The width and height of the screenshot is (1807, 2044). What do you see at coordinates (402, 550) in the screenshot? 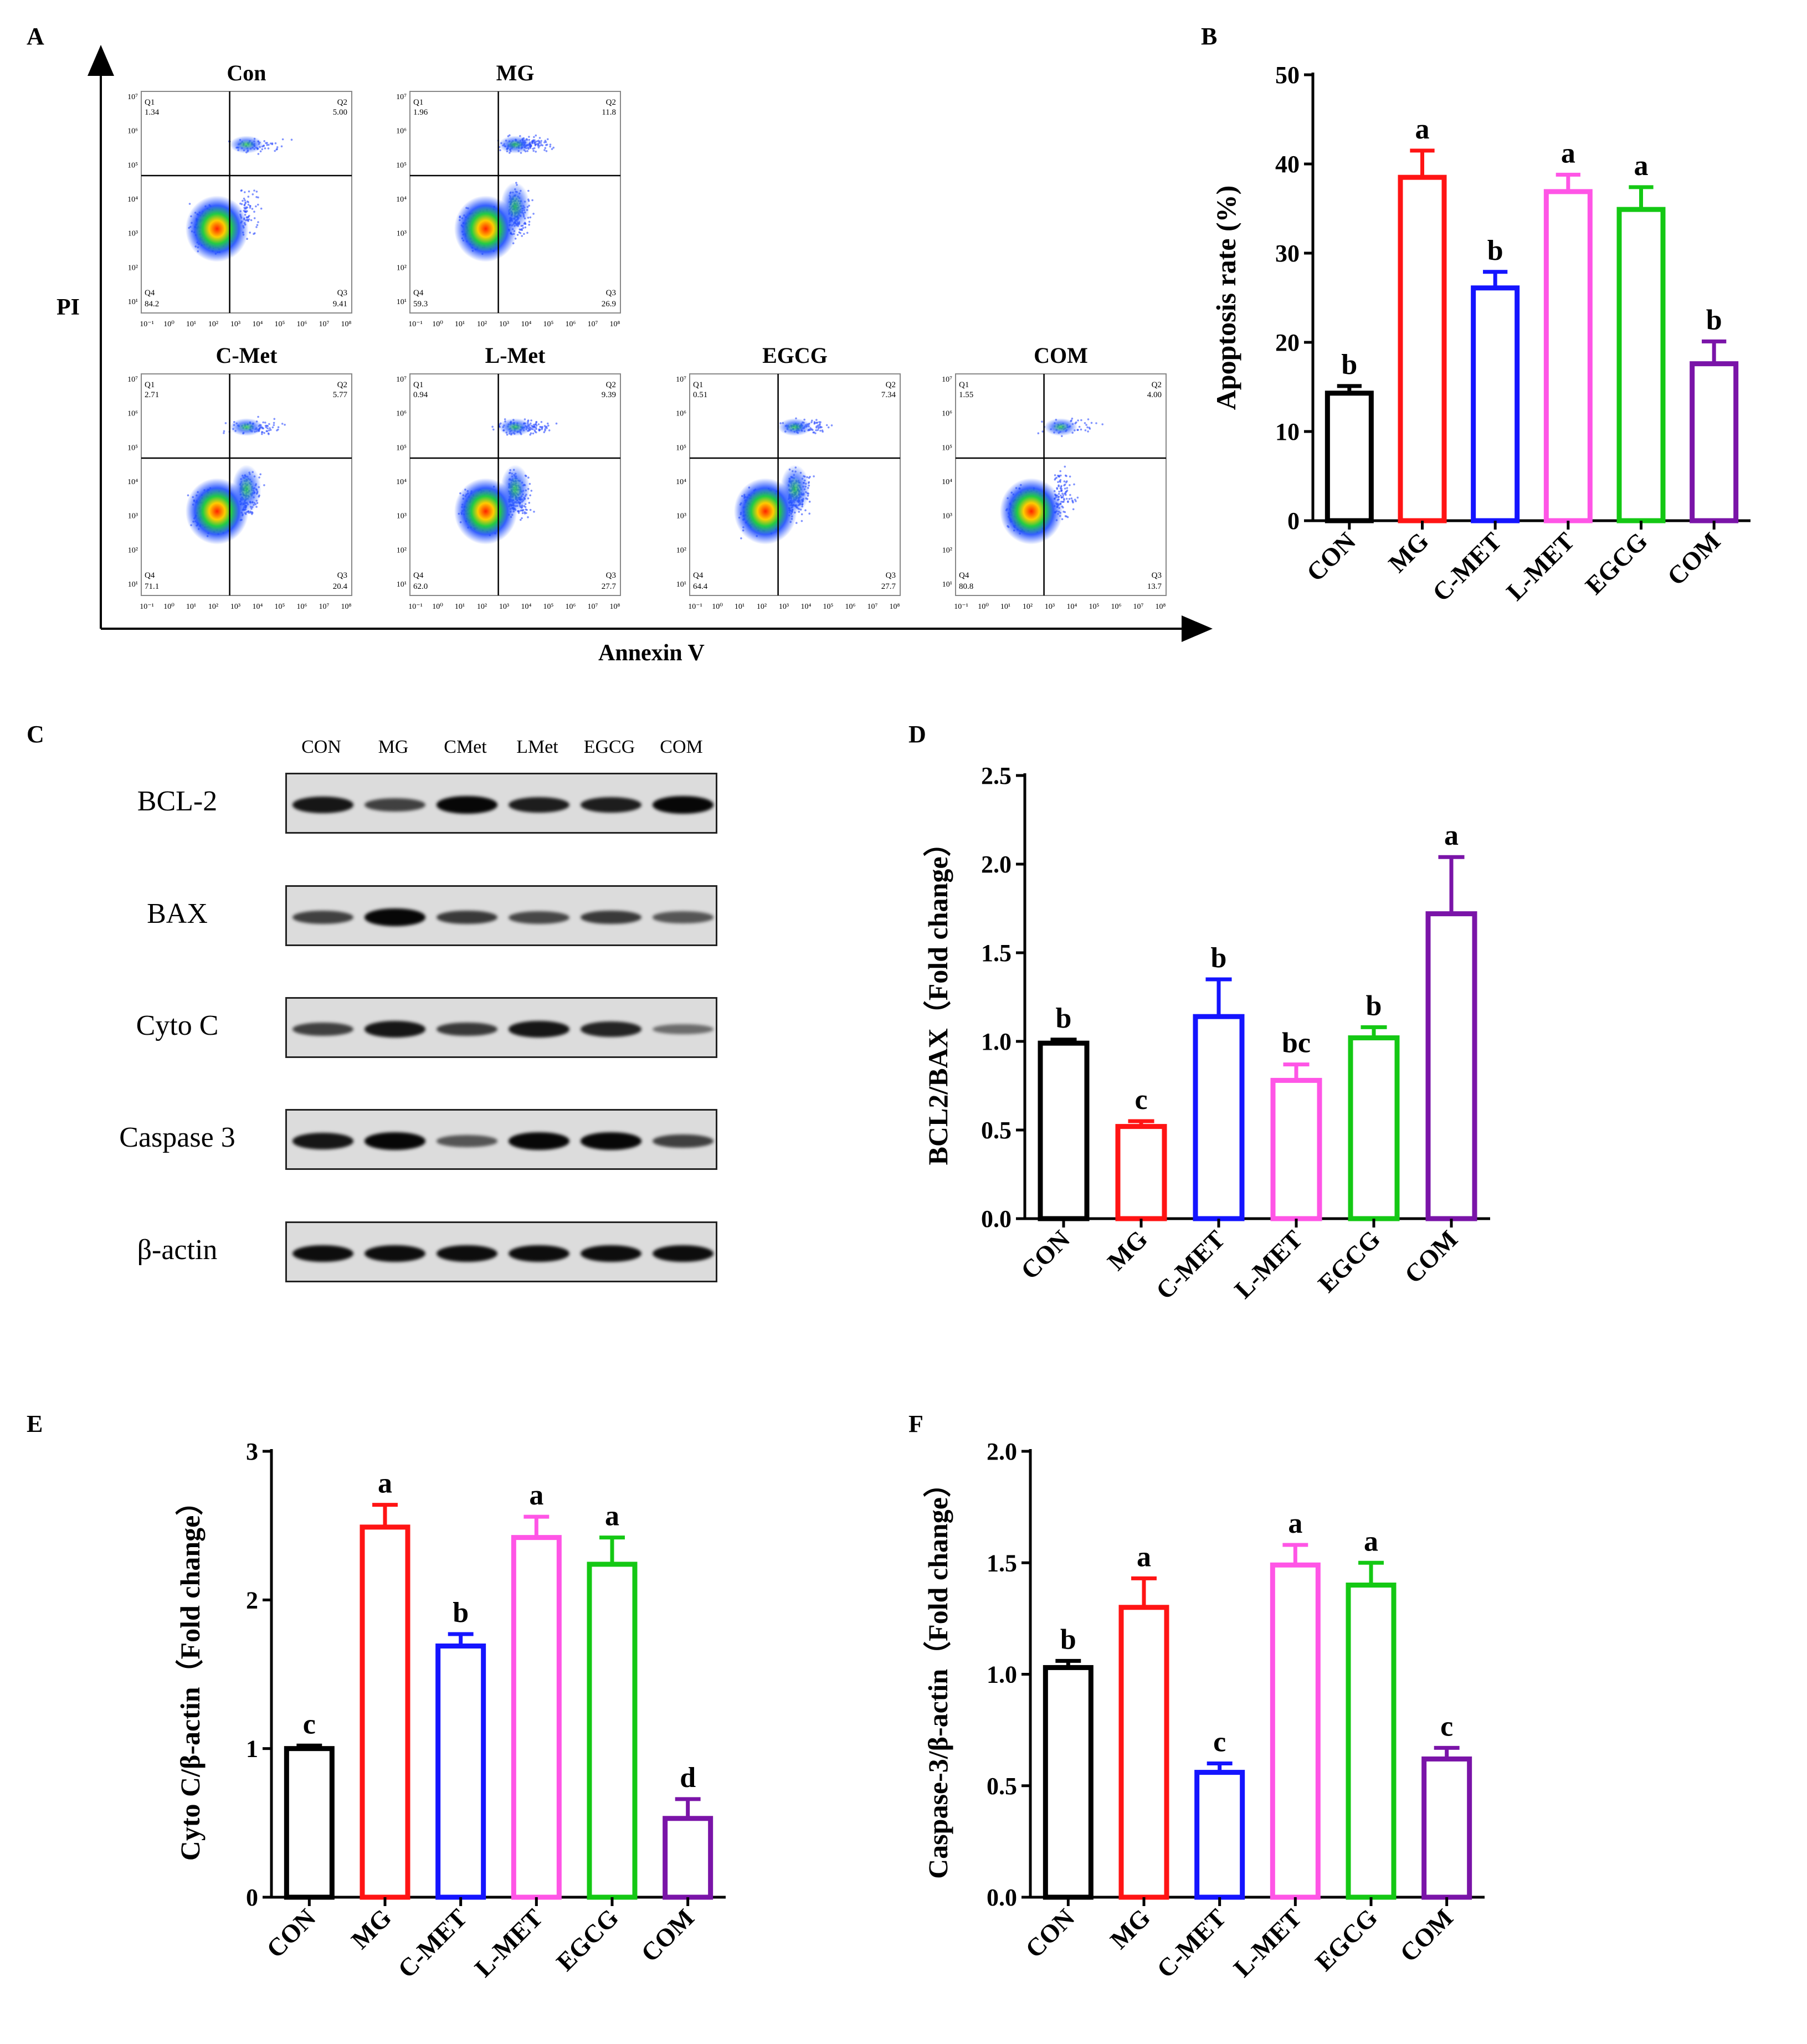
I see `flow-y-tick: 10²` at bounding box center [402, 550].